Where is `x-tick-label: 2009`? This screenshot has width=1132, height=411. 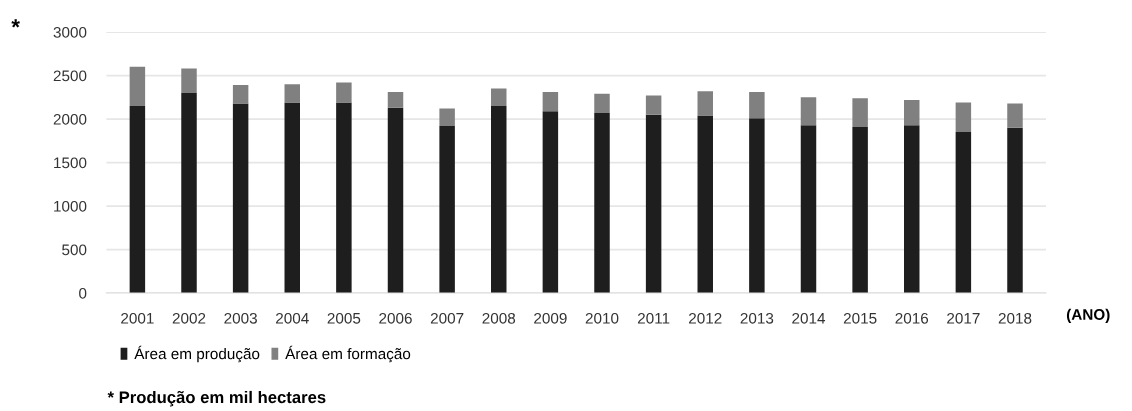
x-tick-label: 2009 is located at coordinates (550, 318).